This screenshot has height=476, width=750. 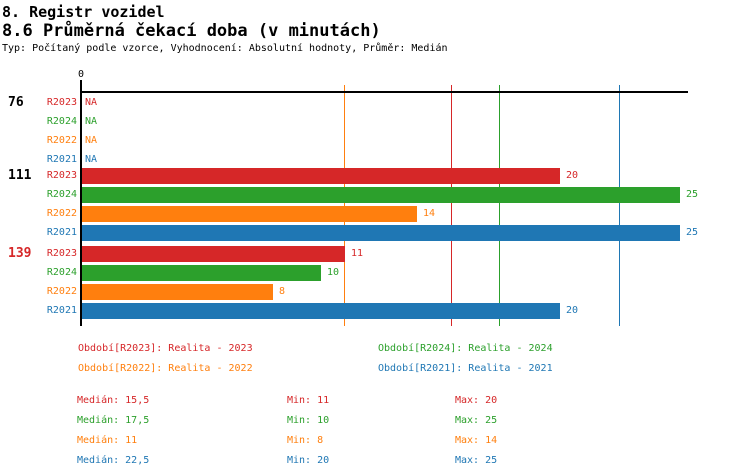 I want to click on stat-median-r2024: Medián: 17,5, so click(x=113, y=420).